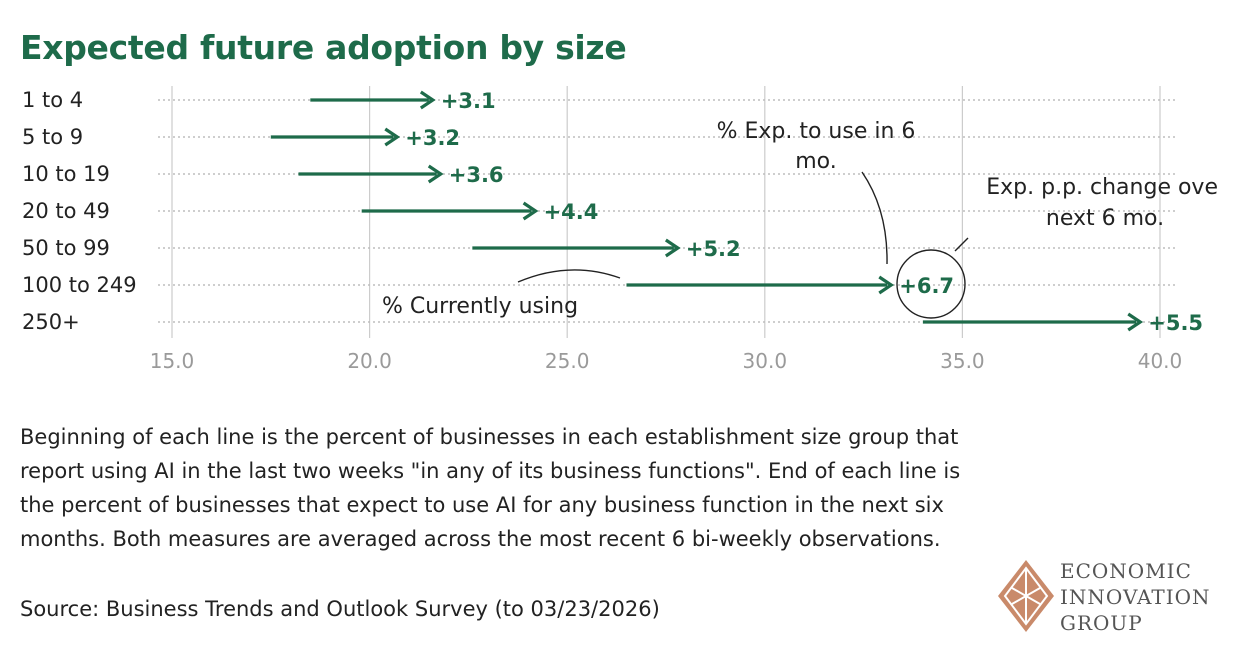 The image size is (1240, 652). What do you see at coordinates (1175, 323) in the screenshot?
I see `change-data-label: +5.5` at bounding box center [1175, 323].